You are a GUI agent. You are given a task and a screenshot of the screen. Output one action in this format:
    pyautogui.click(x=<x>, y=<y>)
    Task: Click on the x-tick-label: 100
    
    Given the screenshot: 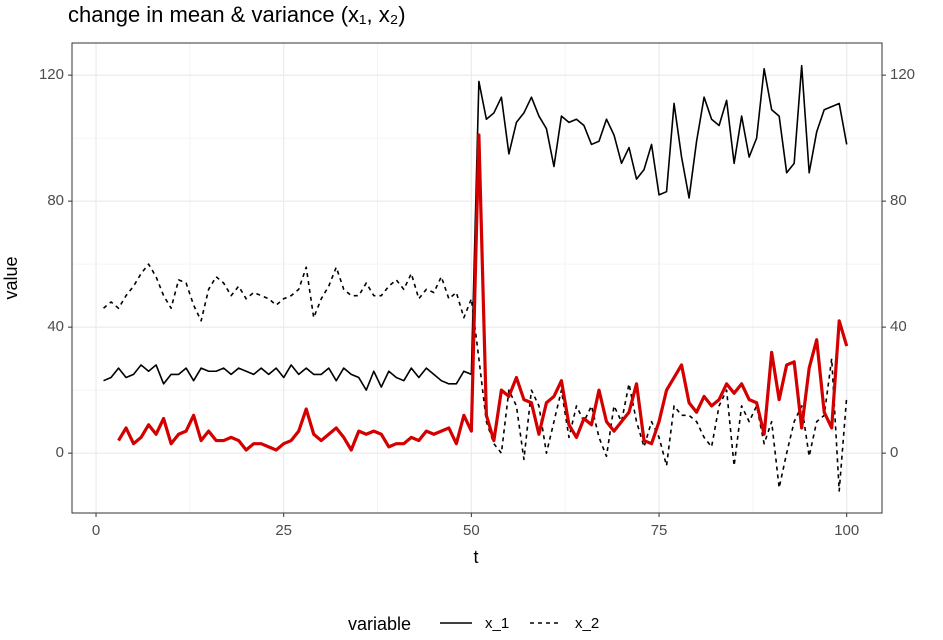 What is the action you would take?
    pyautogui.click(x=846, y=530)
    